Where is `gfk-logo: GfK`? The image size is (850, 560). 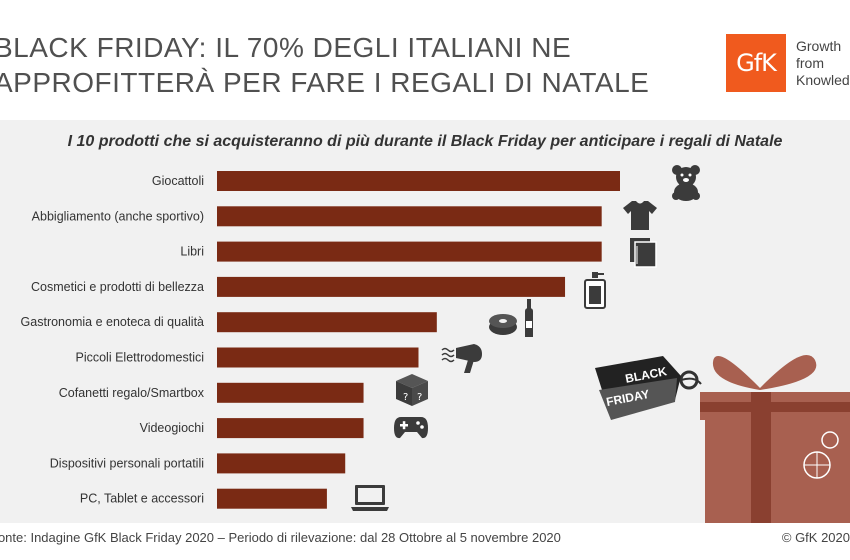
gfk-logo: GfK is located at coordinates (756, 63).